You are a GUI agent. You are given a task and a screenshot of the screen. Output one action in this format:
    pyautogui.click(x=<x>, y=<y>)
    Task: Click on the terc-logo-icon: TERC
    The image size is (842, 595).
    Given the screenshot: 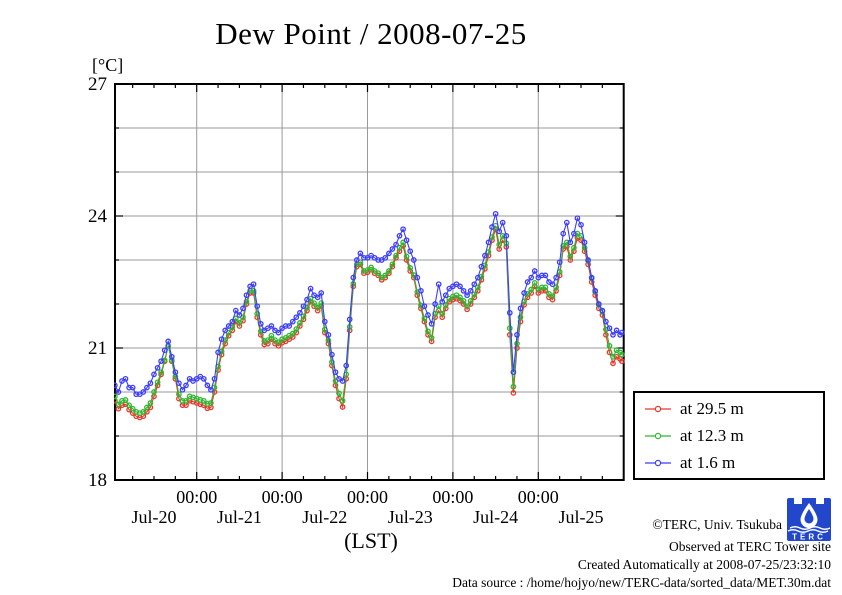 What is the action you would take?
    pyautogui.click(x=809, y=519)
    